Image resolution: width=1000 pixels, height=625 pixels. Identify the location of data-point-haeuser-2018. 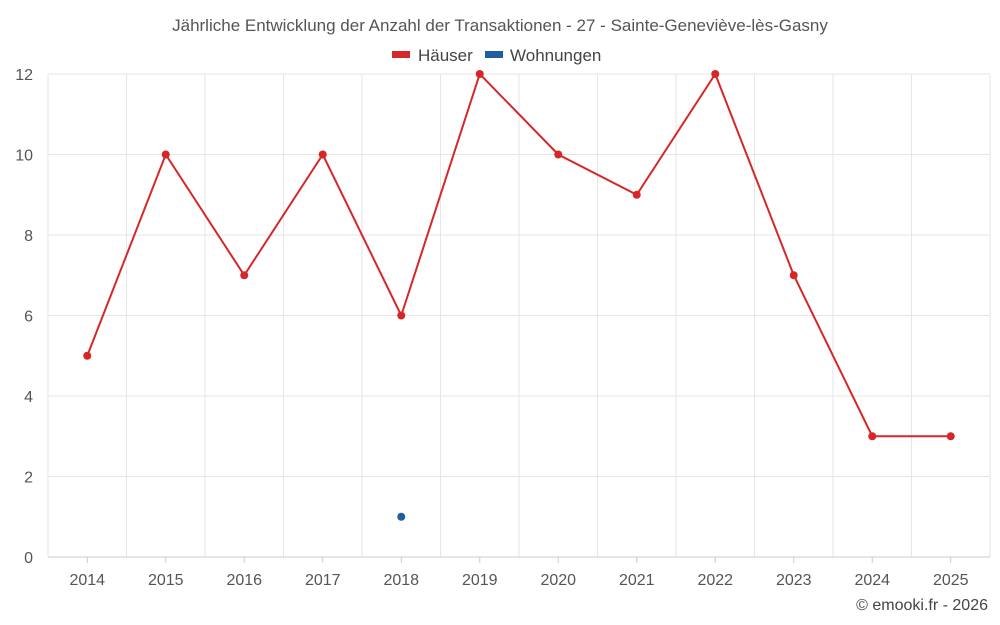
(401, 315).